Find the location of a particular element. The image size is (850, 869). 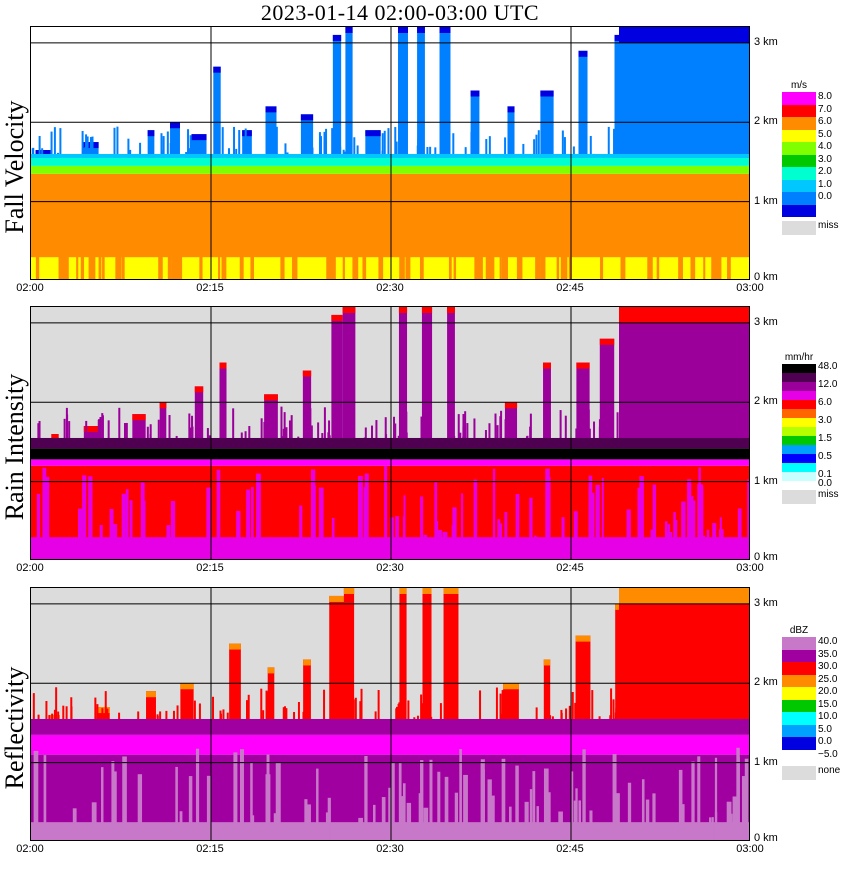

legend-unit: dBZ is located at coordinates (799, 630).